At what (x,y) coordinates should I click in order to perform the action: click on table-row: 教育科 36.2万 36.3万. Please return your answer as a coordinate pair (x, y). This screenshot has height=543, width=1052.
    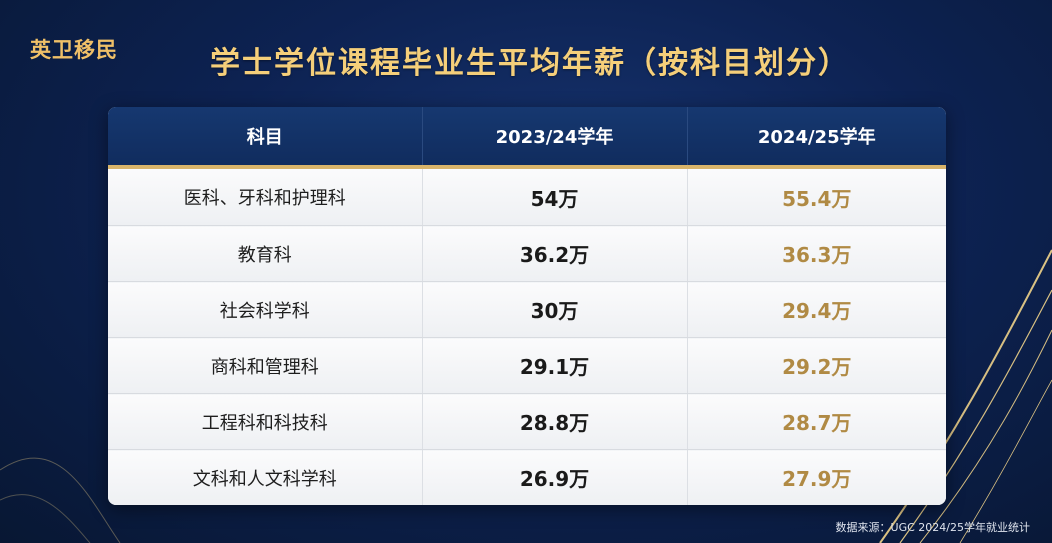
    Looking at the image, I should click on (527, 254).